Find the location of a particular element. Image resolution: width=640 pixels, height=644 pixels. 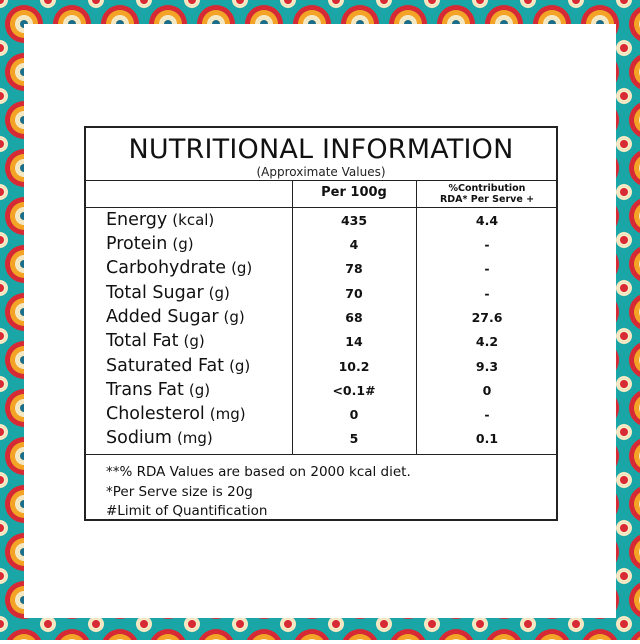

divider-header-top is located at coordinates (321, 180).